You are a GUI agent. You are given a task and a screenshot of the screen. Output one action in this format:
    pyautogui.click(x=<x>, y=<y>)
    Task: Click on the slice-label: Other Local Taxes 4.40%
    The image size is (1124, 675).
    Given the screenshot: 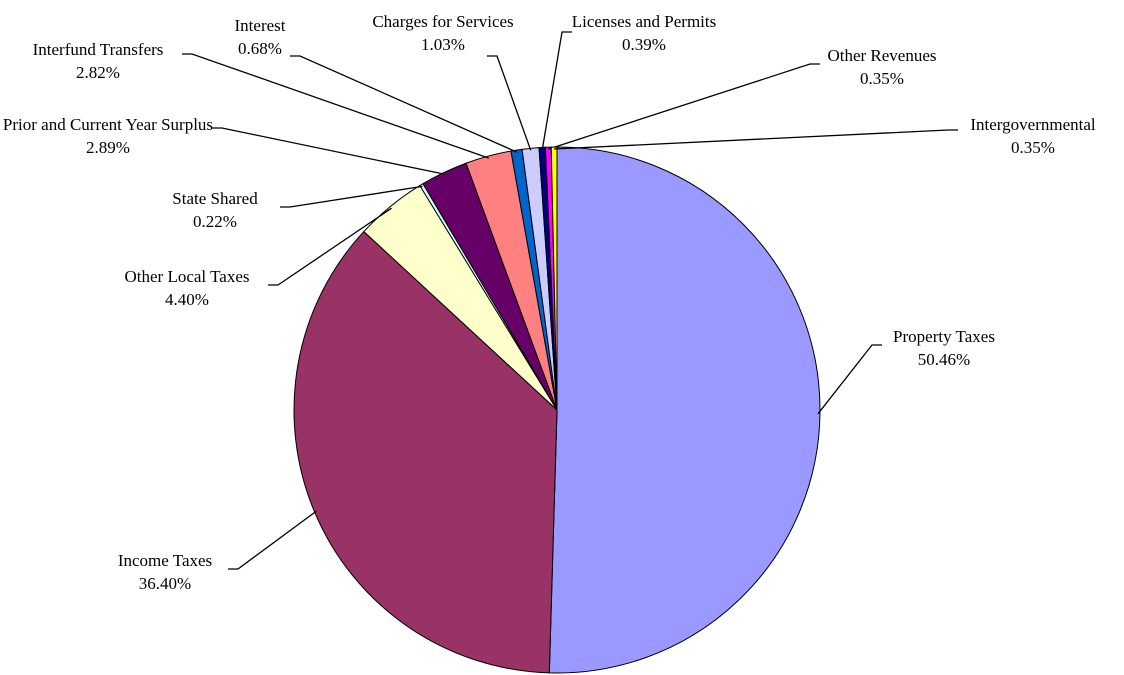 What is the action you would take?
    pyautogui.click(x=186, y=288)
    